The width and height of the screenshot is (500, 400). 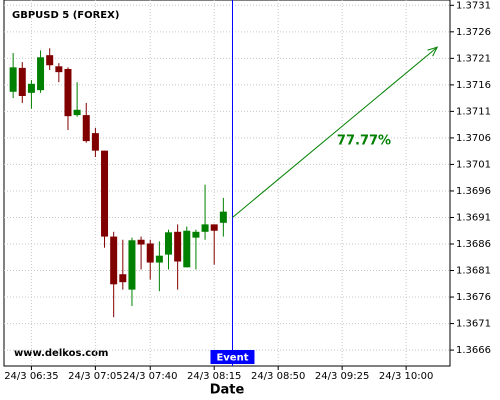 What do you see at coordinates (95, 376) in the screenshot?
I see `x-tick-label: 24/3 07:05` at bounding box center [95, 376].